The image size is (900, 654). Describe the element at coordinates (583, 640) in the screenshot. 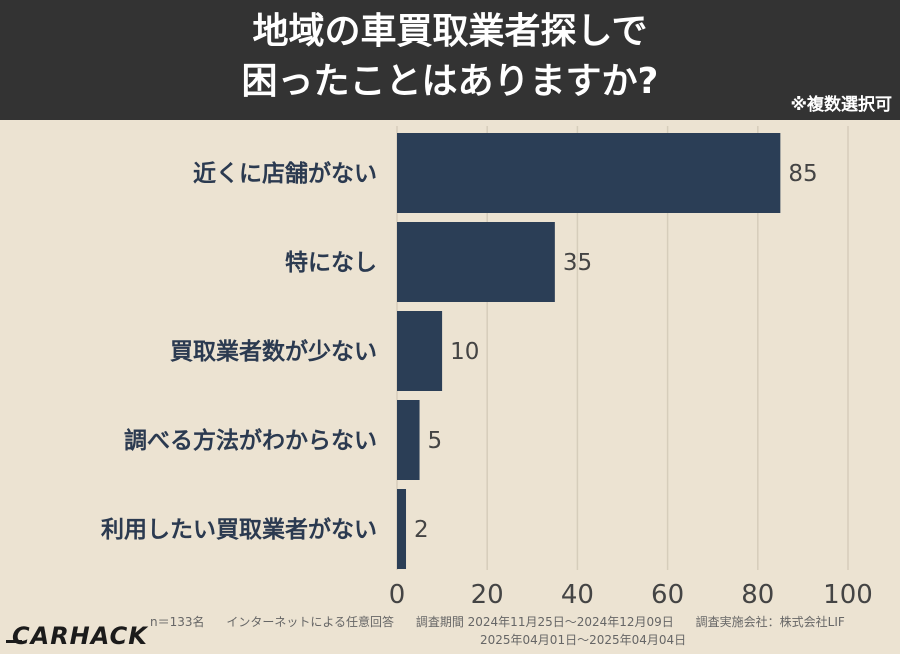

I see `survey-period-2: 2025年04月01日～2025年04月04日` at that location.